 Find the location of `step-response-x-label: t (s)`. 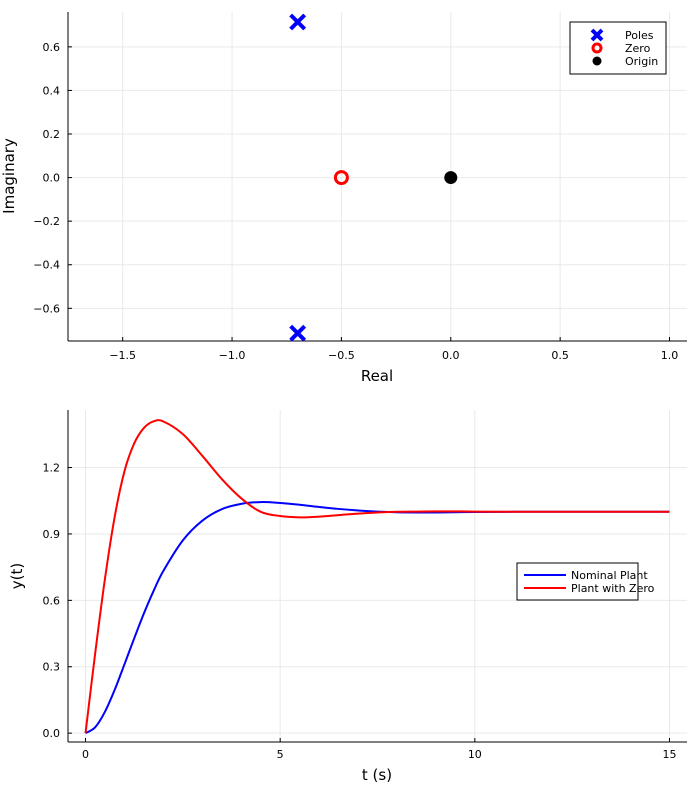

step-response-x-label: t (s) is located at coordinates (377, 775).